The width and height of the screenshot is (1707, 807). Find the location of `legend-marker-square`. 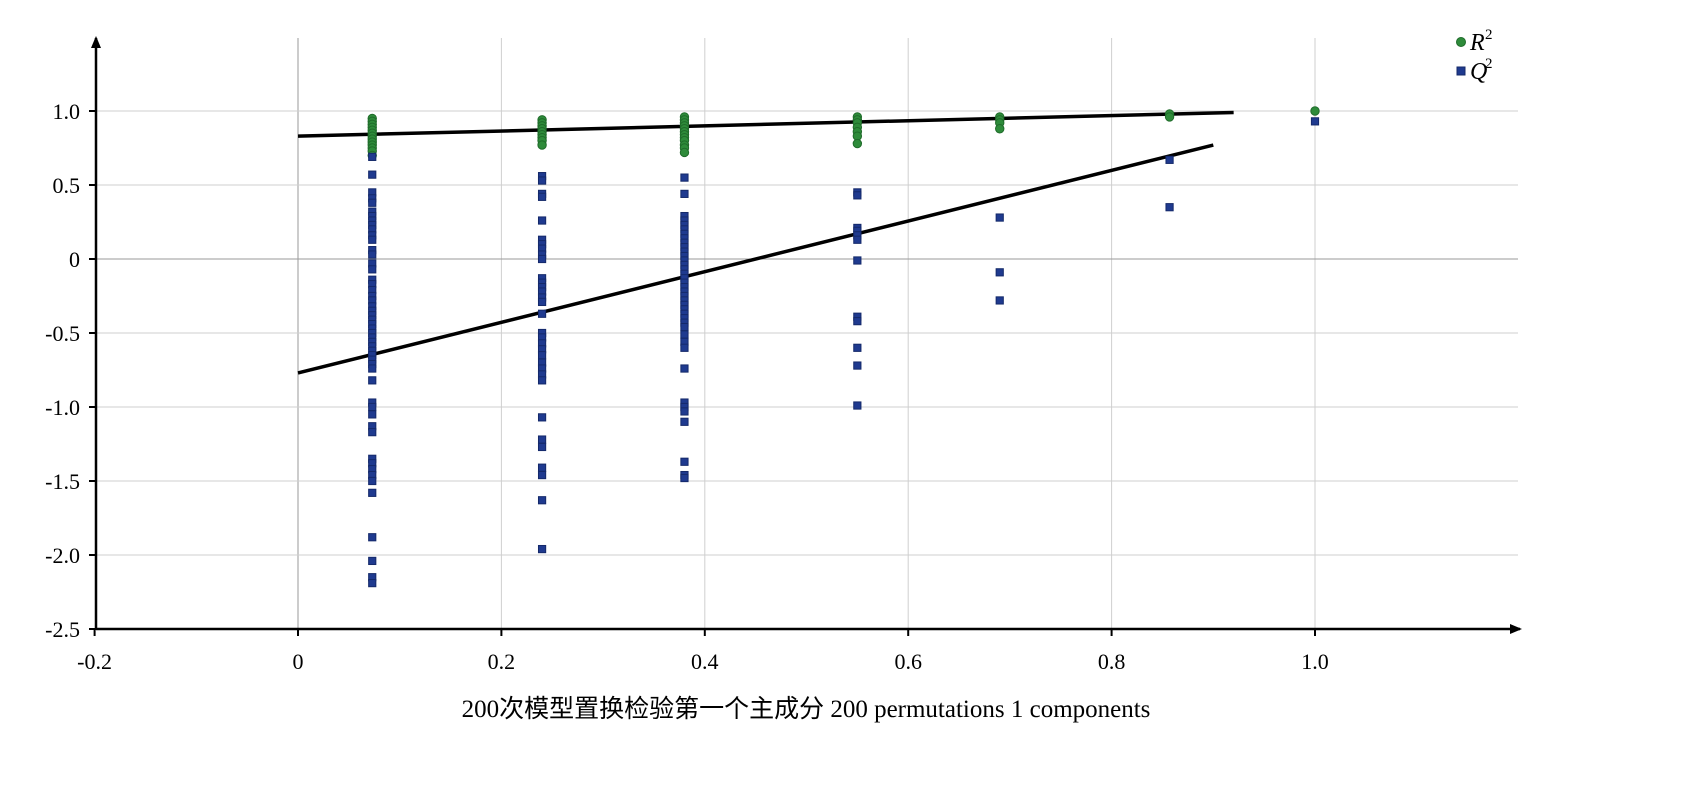

legend-marker-square is located at coordinates (1461, 71).